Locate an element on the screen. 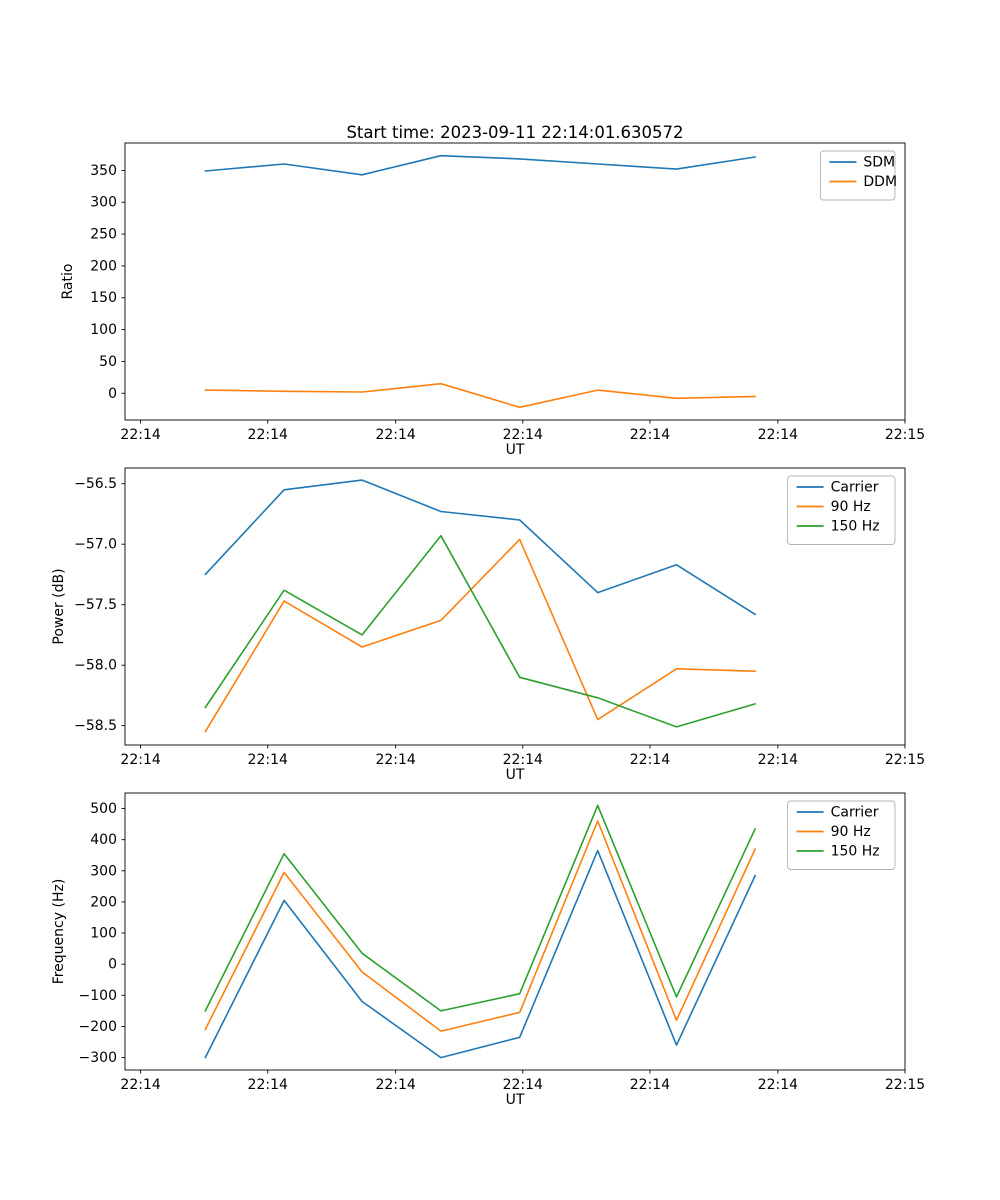 The height and width of the screenshot is (1200, 1000). power-y-axis-label: Power (dB) is located at coordinates (59, 606).